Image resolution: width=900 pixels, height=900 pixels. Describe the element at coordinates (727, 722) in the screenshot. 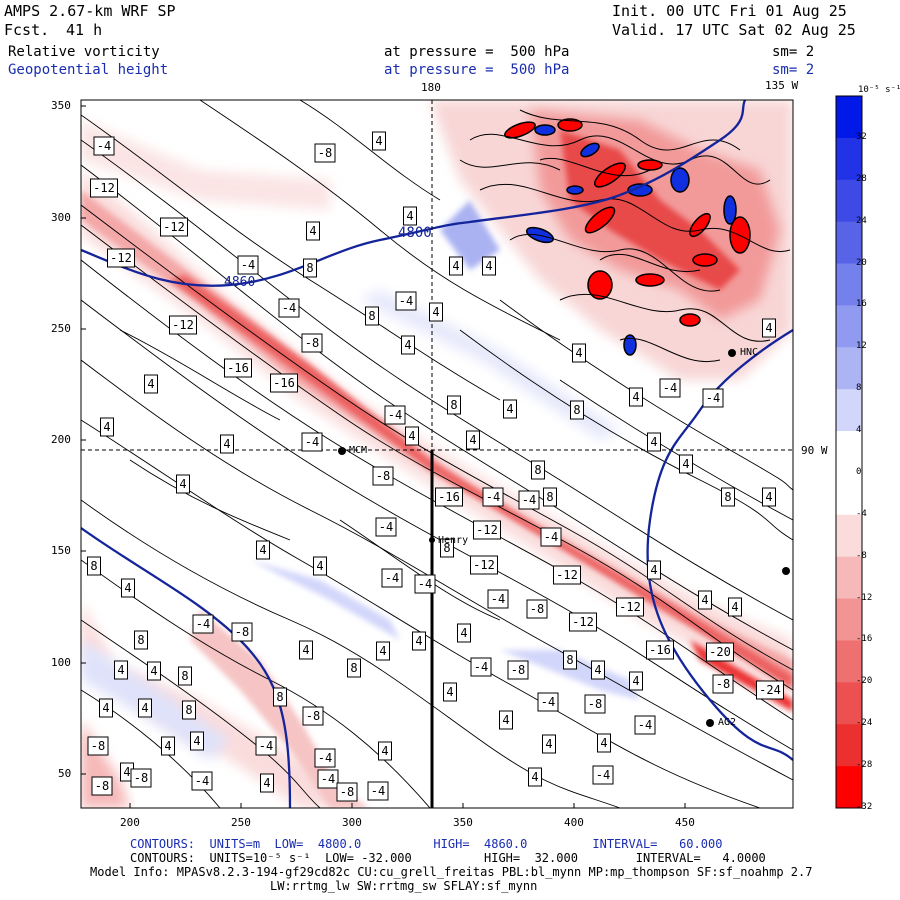

I see `station-ag2-label: AG2` at that location.